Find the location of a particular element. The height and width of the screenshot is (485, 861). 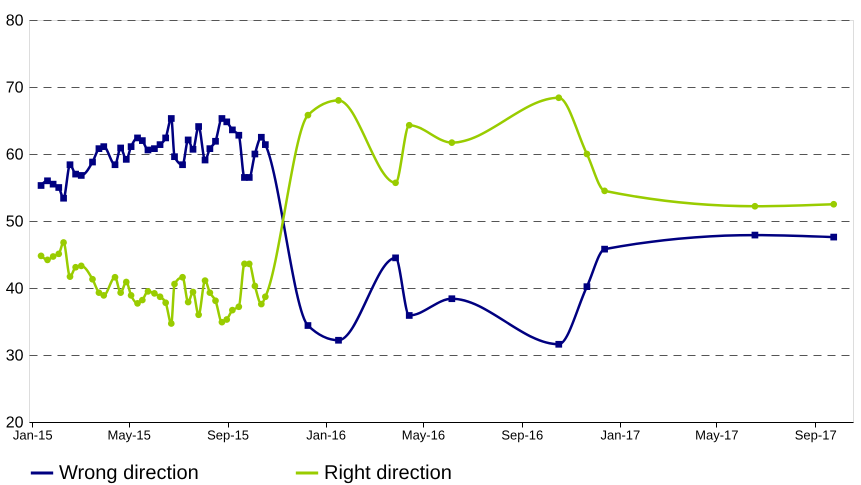

legend-label: Right direction is located at coordinates (388, 473).